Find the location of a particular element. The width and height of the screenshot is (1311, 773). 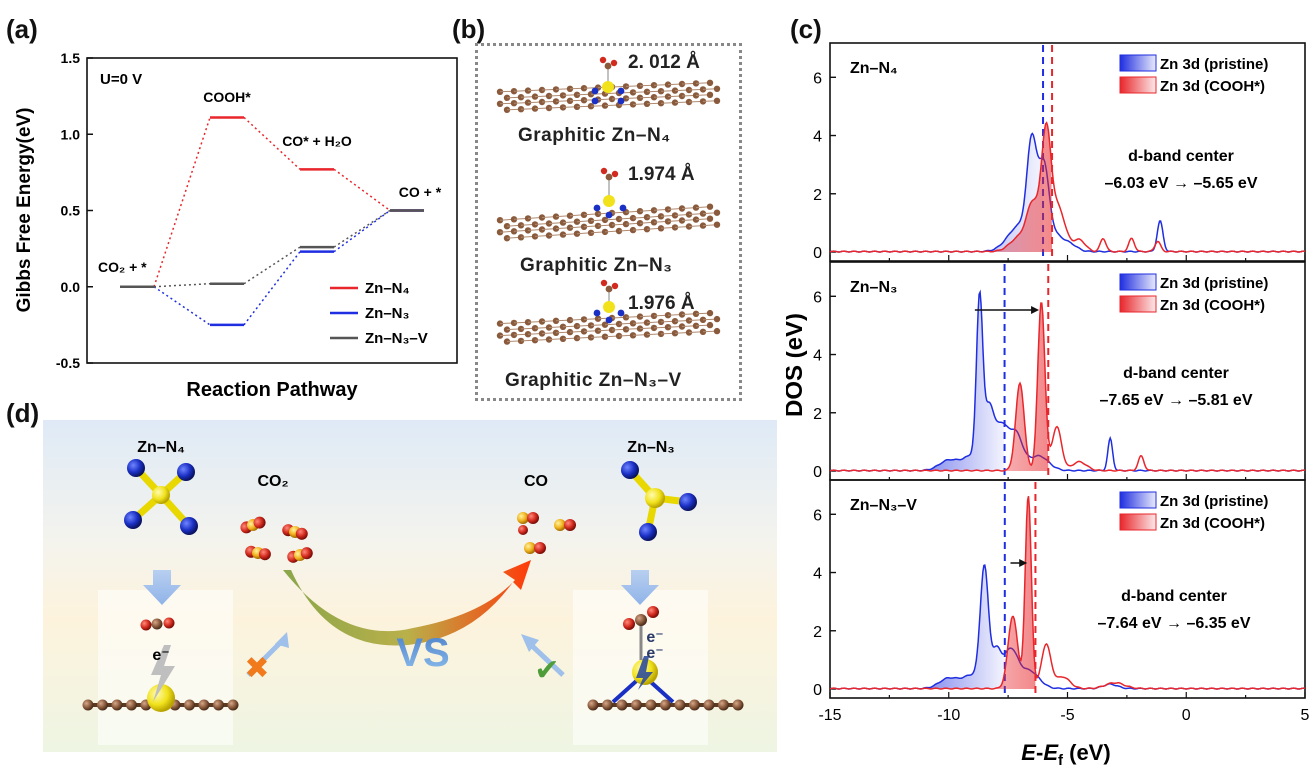

x-tick-label-c: -5 is located at coordinates (1067, 715).